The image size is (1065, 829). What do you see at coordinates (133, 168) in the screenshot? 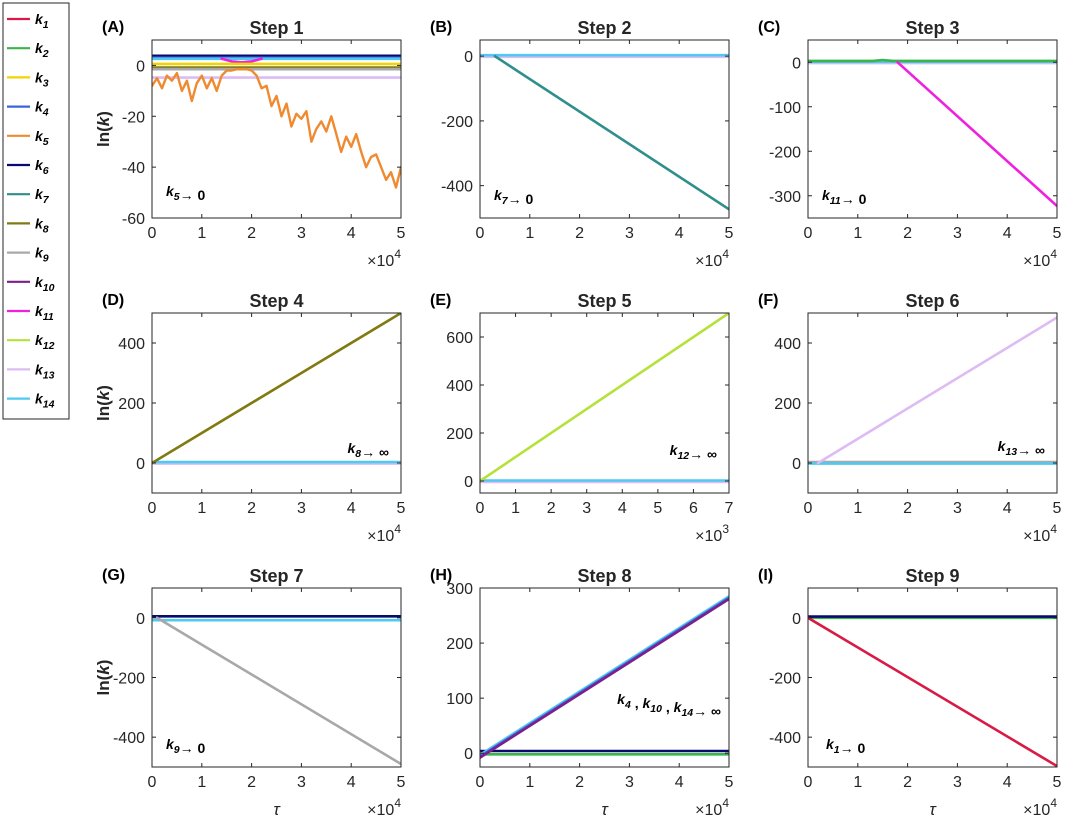
I see `y-tick-label-a: -40` at bounding box center [133, 168].